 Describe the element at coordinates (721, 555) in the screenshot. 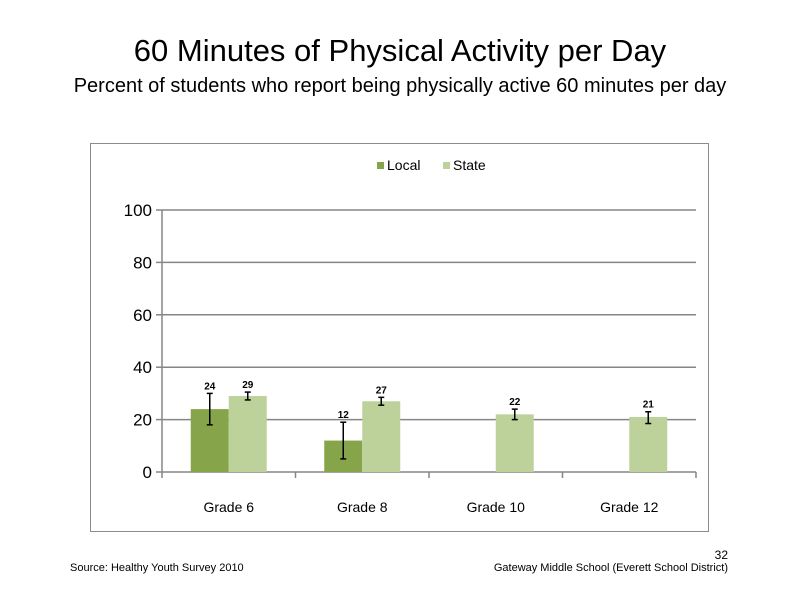

I see `page-number: 32` at that location.